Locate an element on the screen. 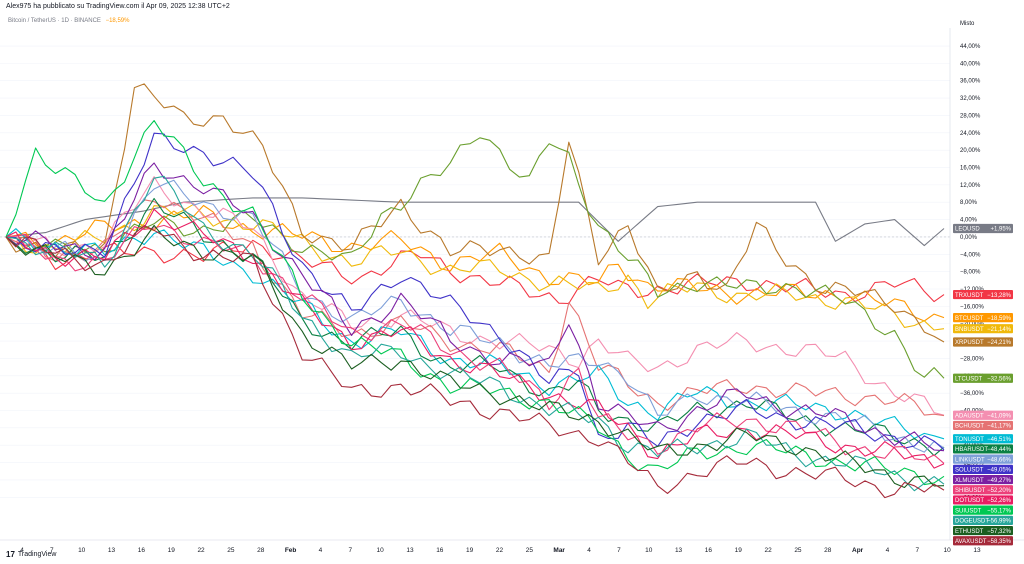 This screenshot has height=564, width=1024. price-badge-symbol: SUIUSDT is located at coordinates (968, 511).